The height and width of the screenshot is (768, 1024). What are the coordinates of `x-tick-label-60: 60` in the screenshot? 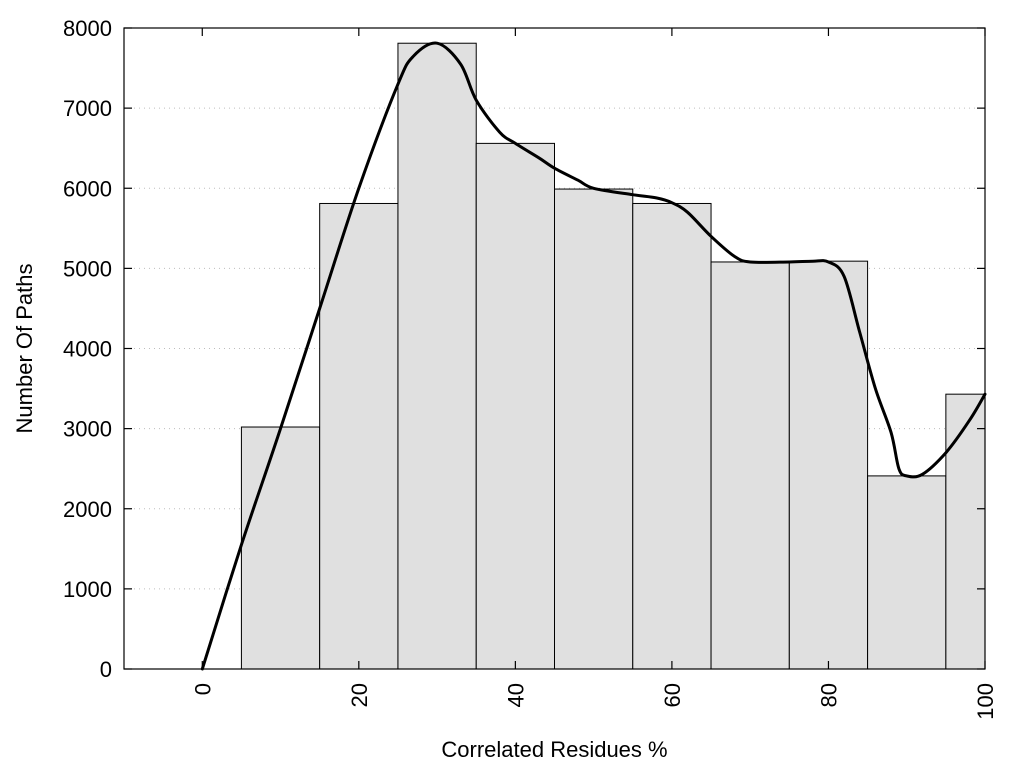 It's located at (672, 695).